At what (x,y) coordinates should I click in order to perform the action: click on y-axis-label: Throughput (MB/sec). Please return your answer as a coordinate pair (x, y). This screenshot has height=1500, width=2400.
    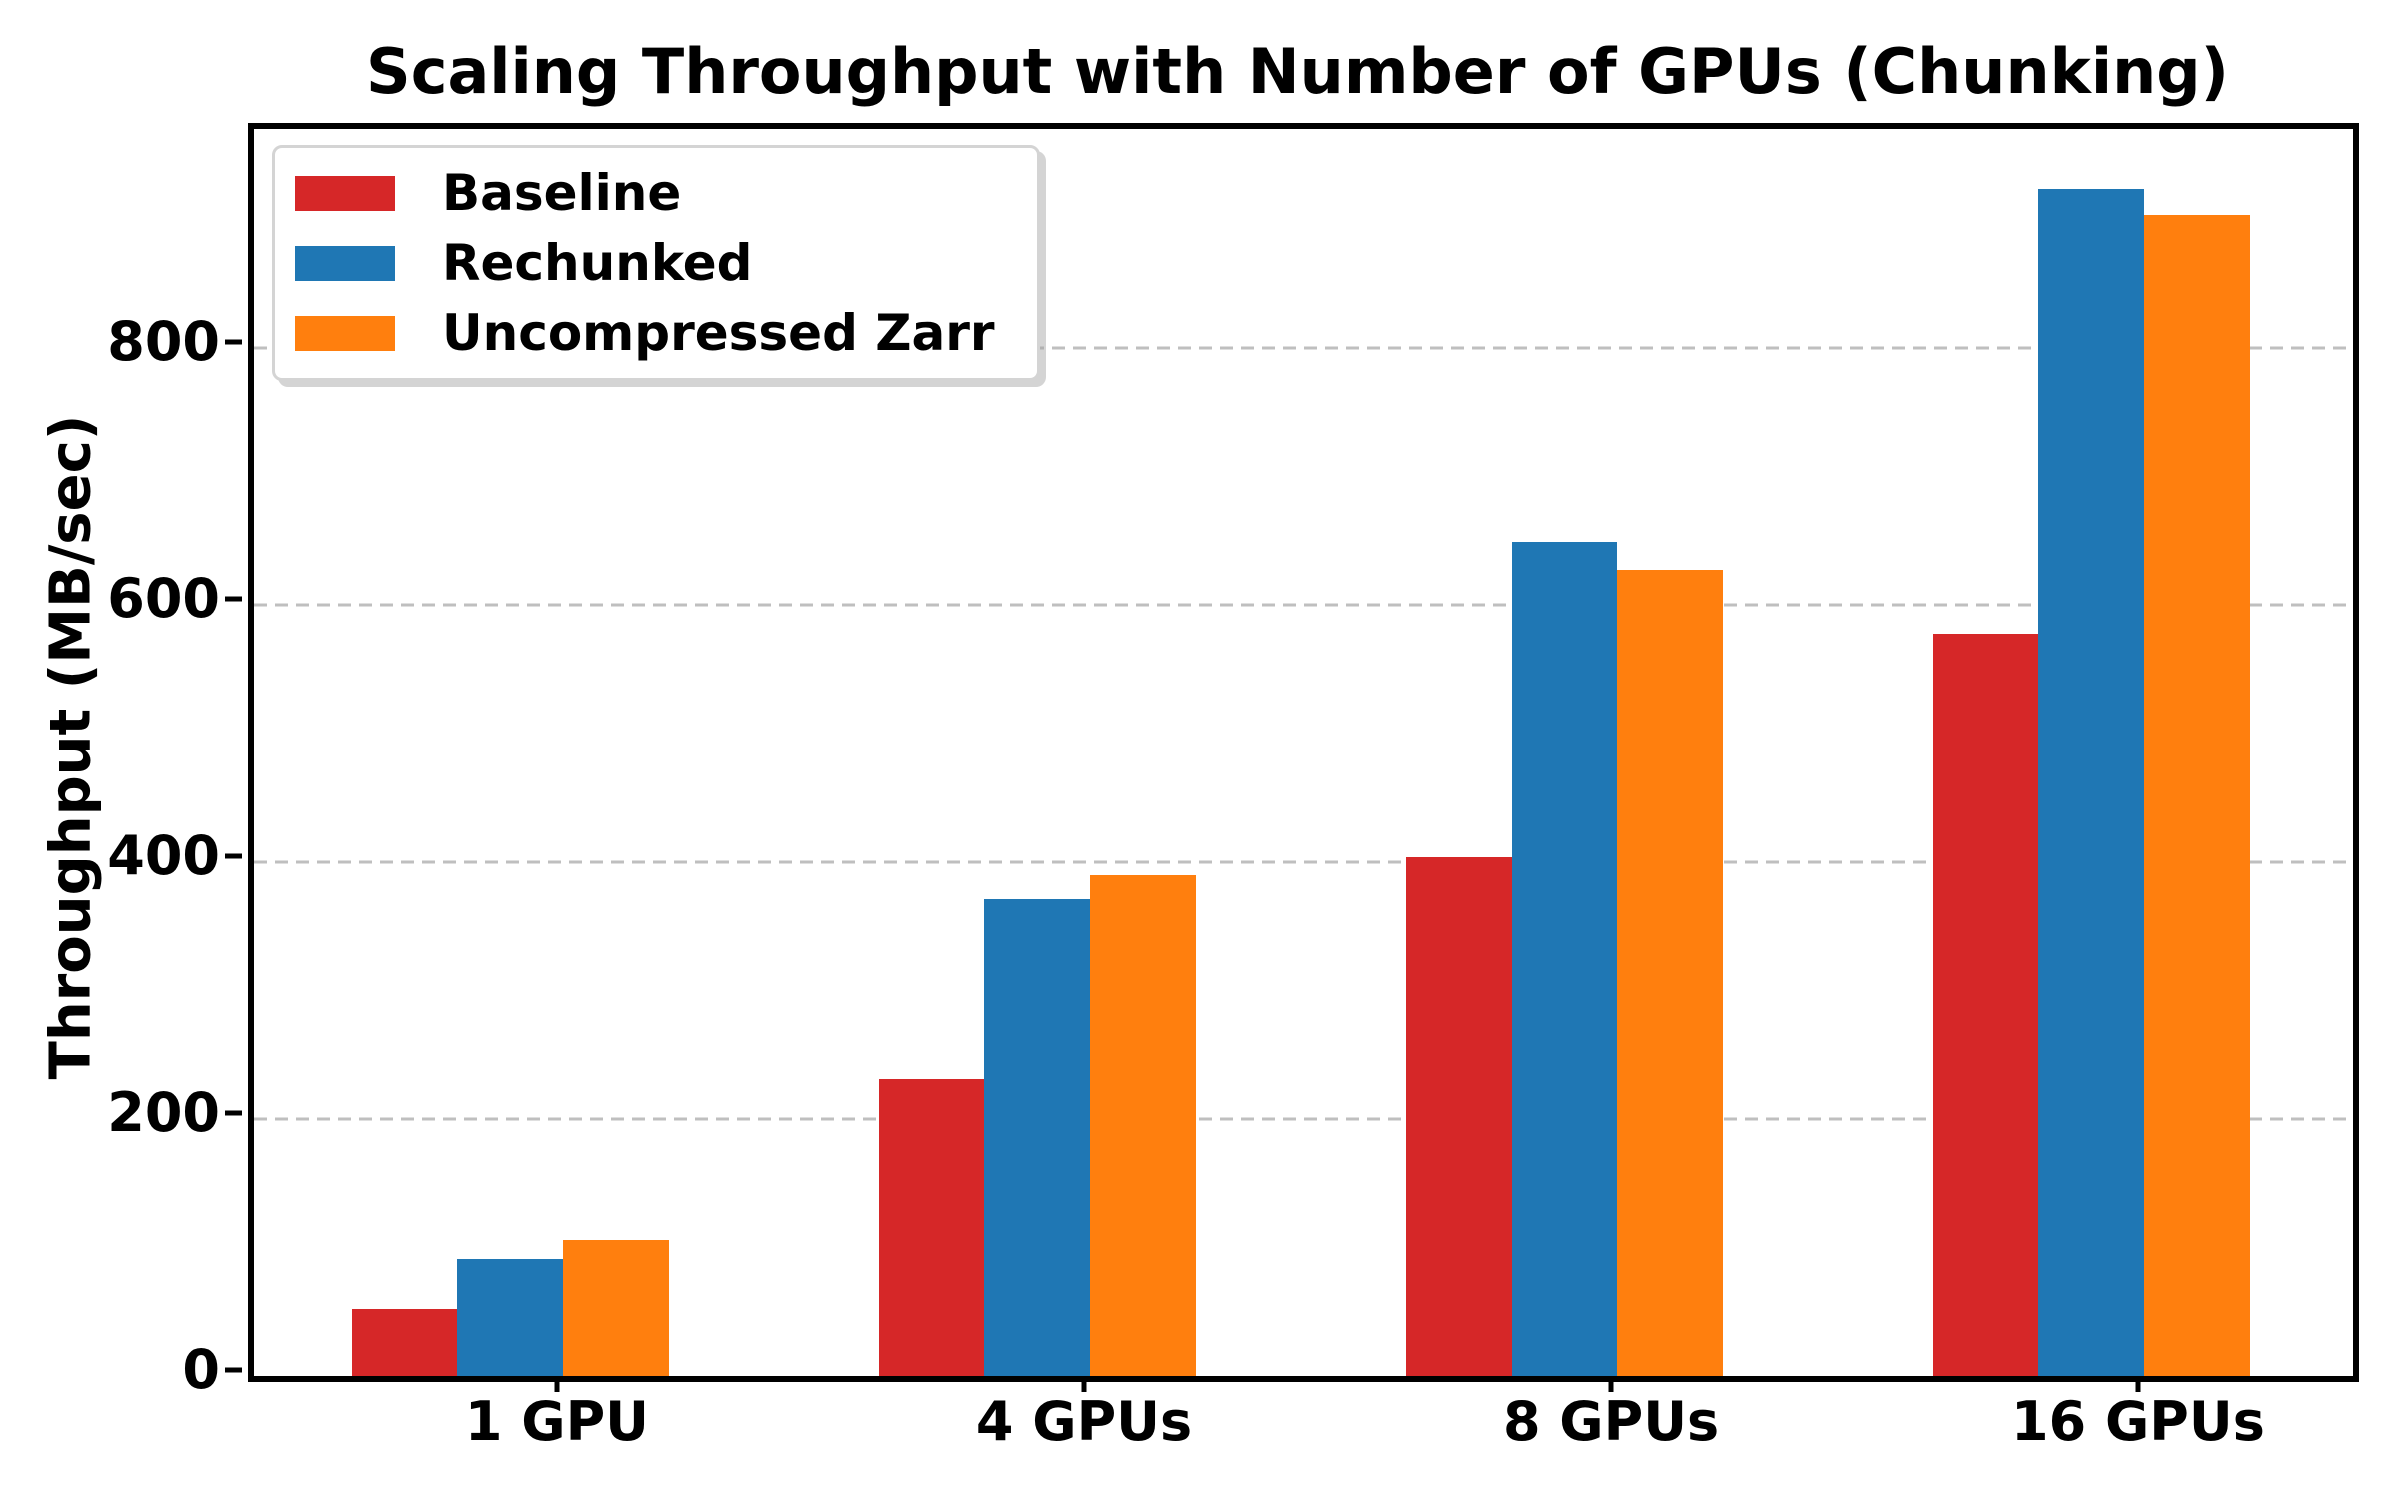
    Looking at the image, I should click on (71, 747).